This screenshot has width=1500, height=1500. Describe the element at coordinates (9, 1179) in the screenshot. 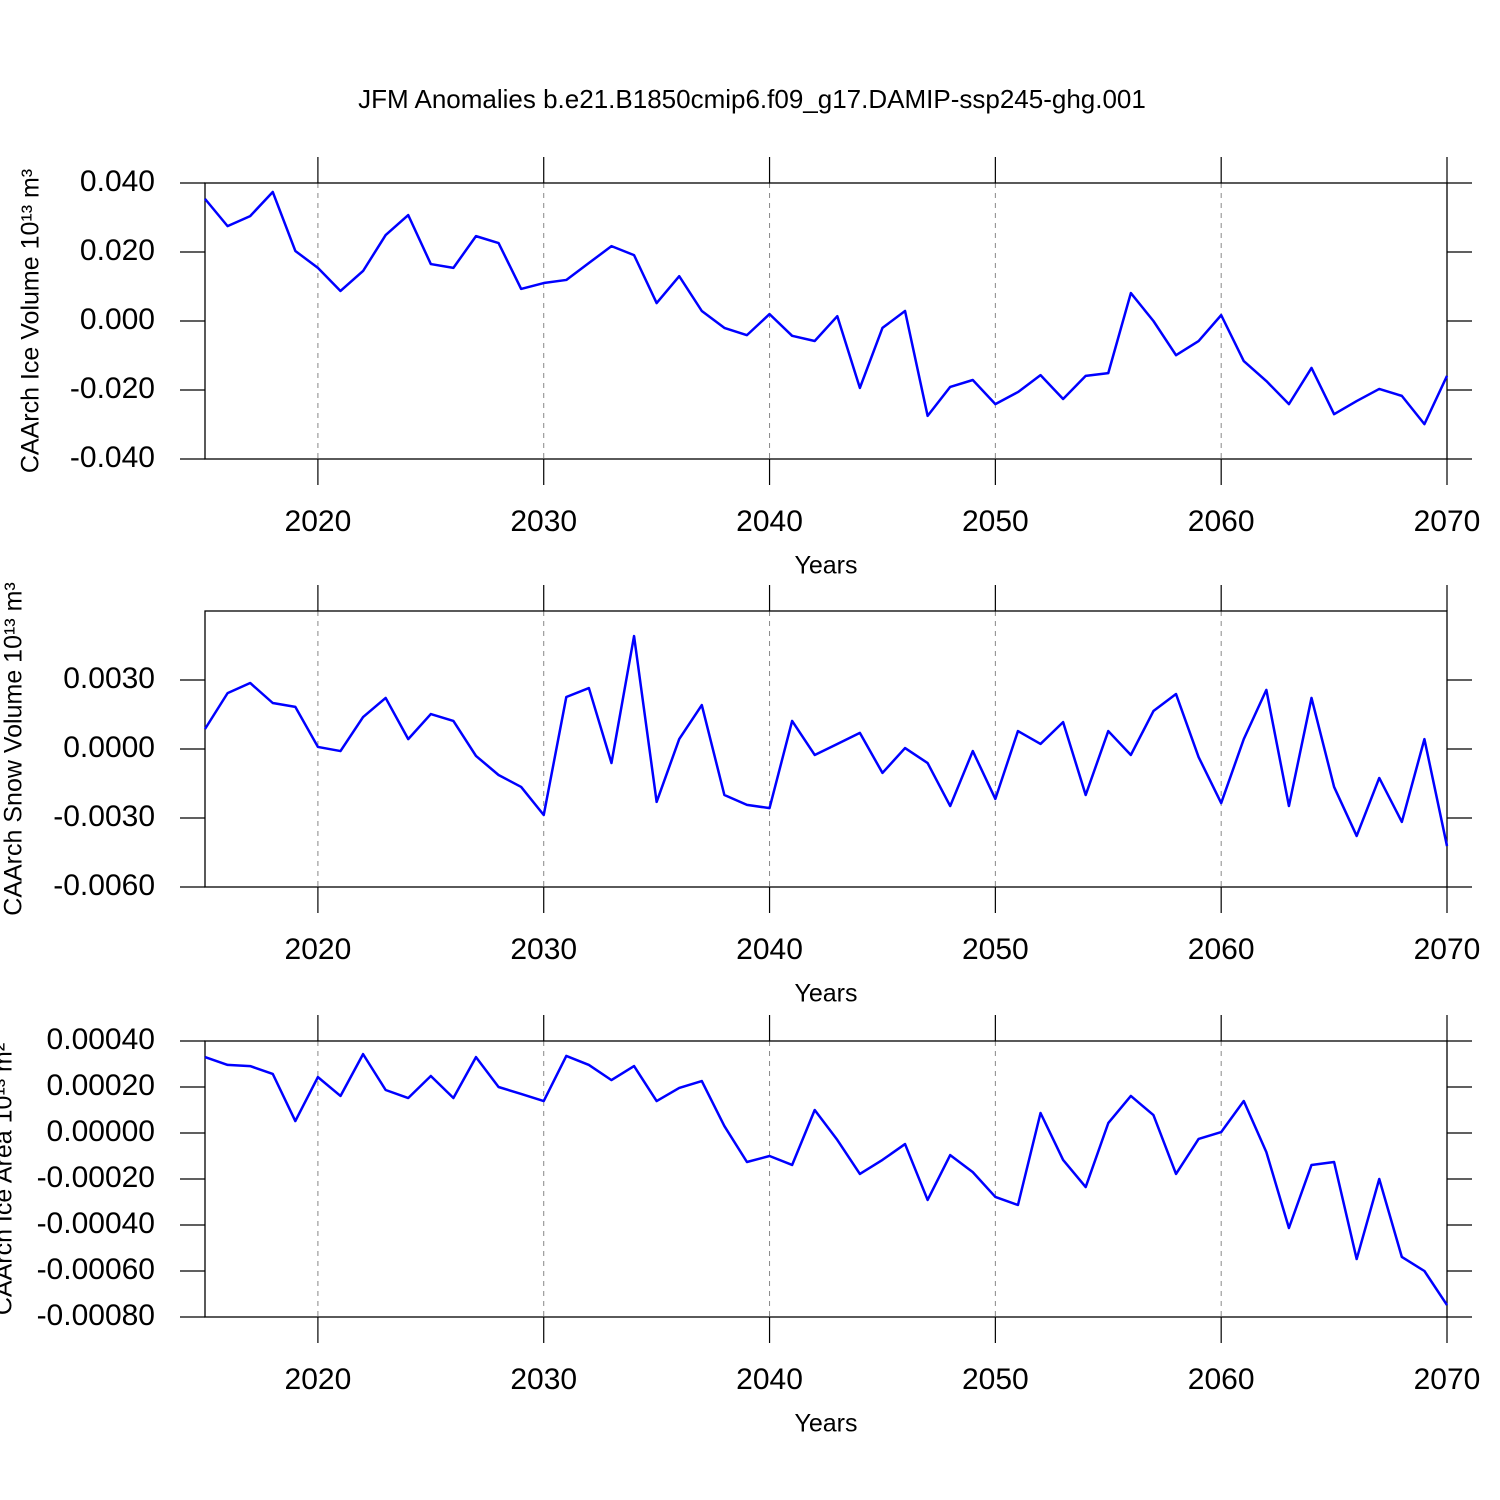

I see `y-axis-label: CAArch Ice Area 10¹³ m²` at that location.